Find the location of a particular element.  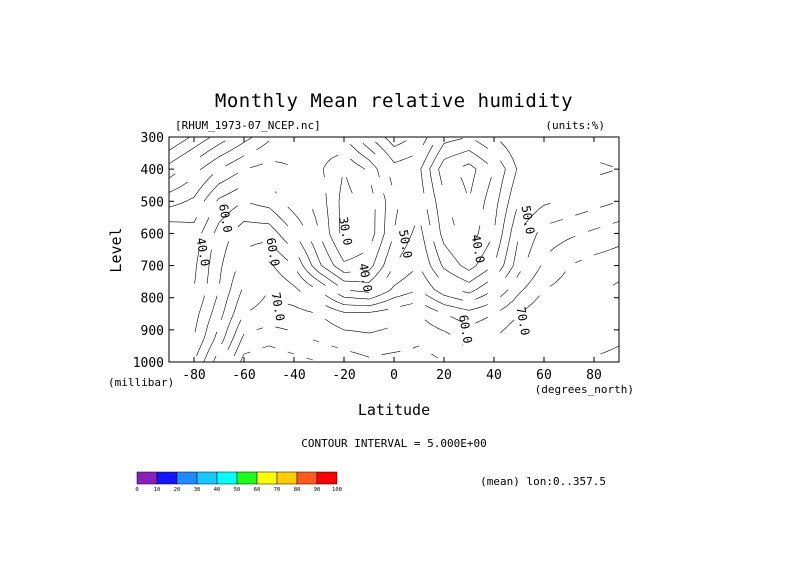

dataset-label: [RHUM_1973-07_NCEP.nc] is located at coordinates (248, 125).